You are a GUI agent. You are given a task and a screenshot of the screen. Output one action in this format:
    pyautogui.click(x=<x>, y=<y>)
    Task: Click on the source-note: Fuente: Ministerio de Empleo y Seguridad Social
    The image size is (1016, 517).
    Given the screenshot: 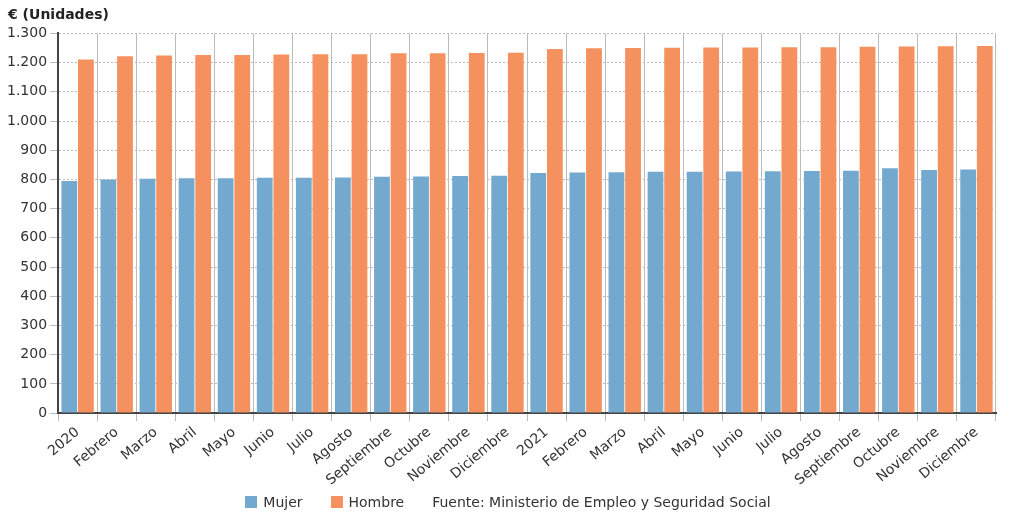 What is the action you would take?
    pyautogui.click(x=601, y=502)
    